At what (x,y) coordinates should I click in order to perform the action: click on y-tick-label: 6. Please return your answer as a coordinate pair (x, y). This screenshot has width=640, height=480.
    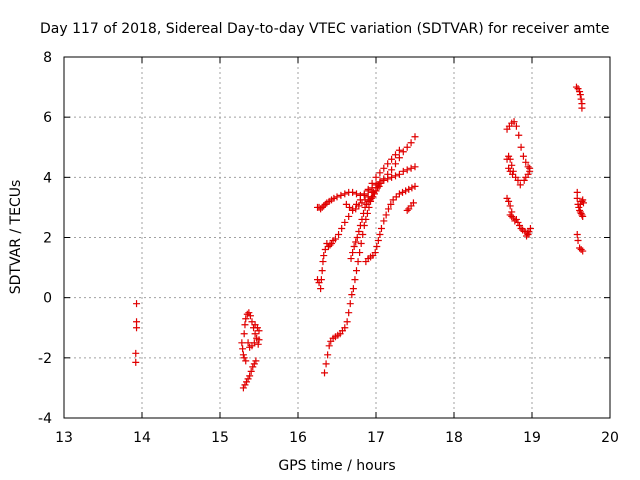
    Looking at the image, I should click on (47, 118).